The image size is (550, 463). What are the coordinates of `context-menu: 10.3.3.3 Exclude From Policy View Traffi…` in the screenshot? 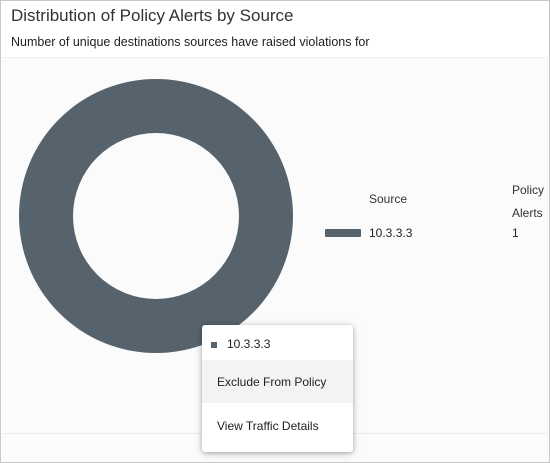 It's located at (277, 388).